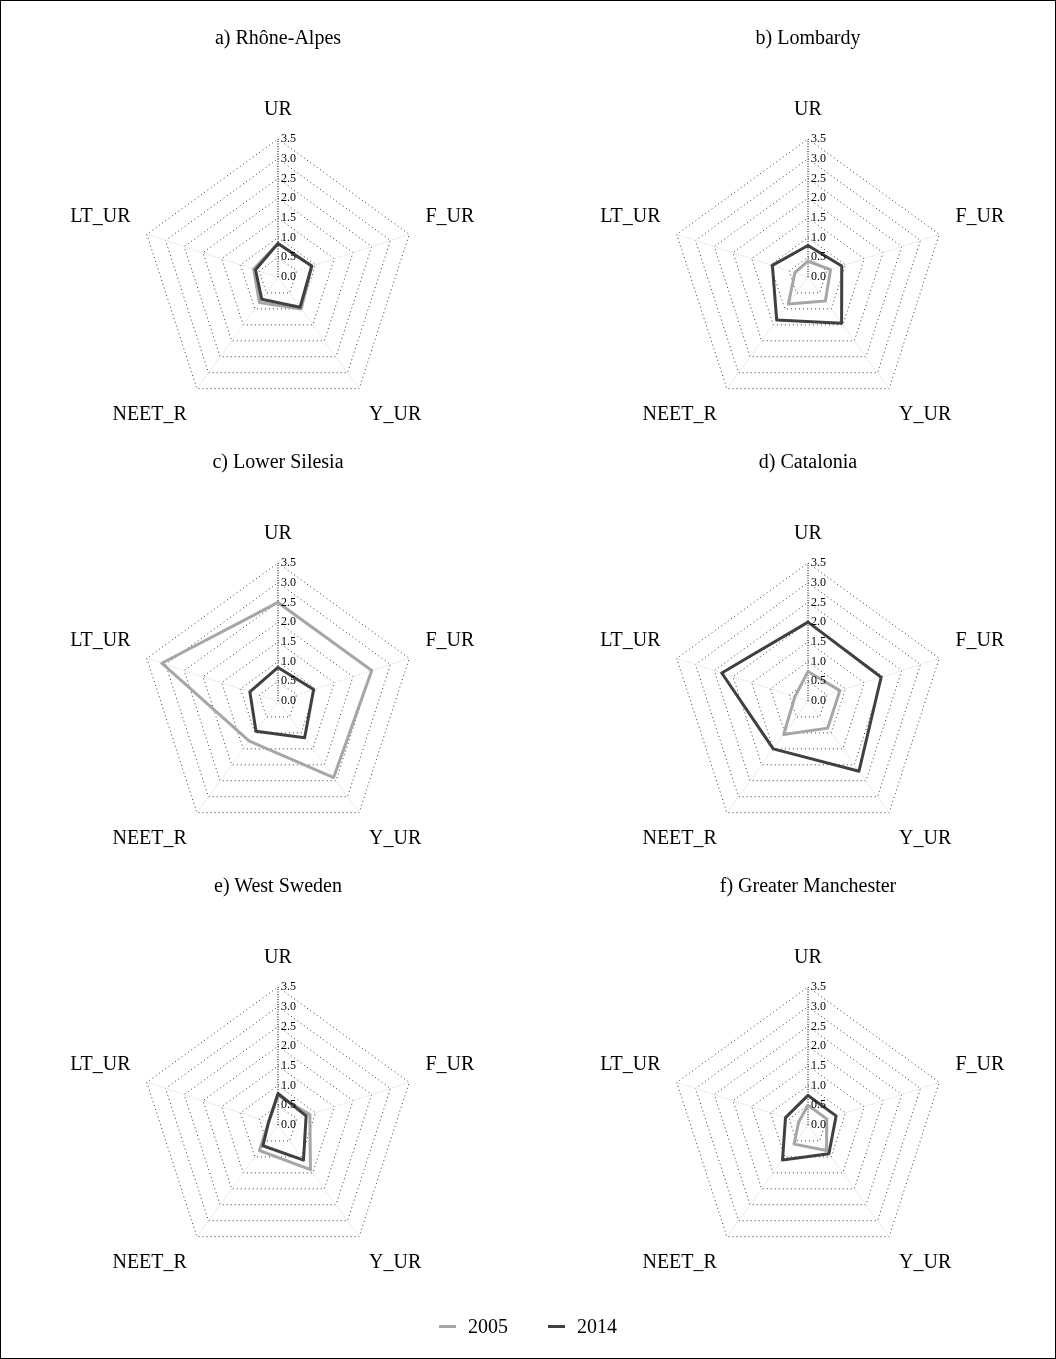  I want to click on legend-label: 2005, so click(488, 1326).